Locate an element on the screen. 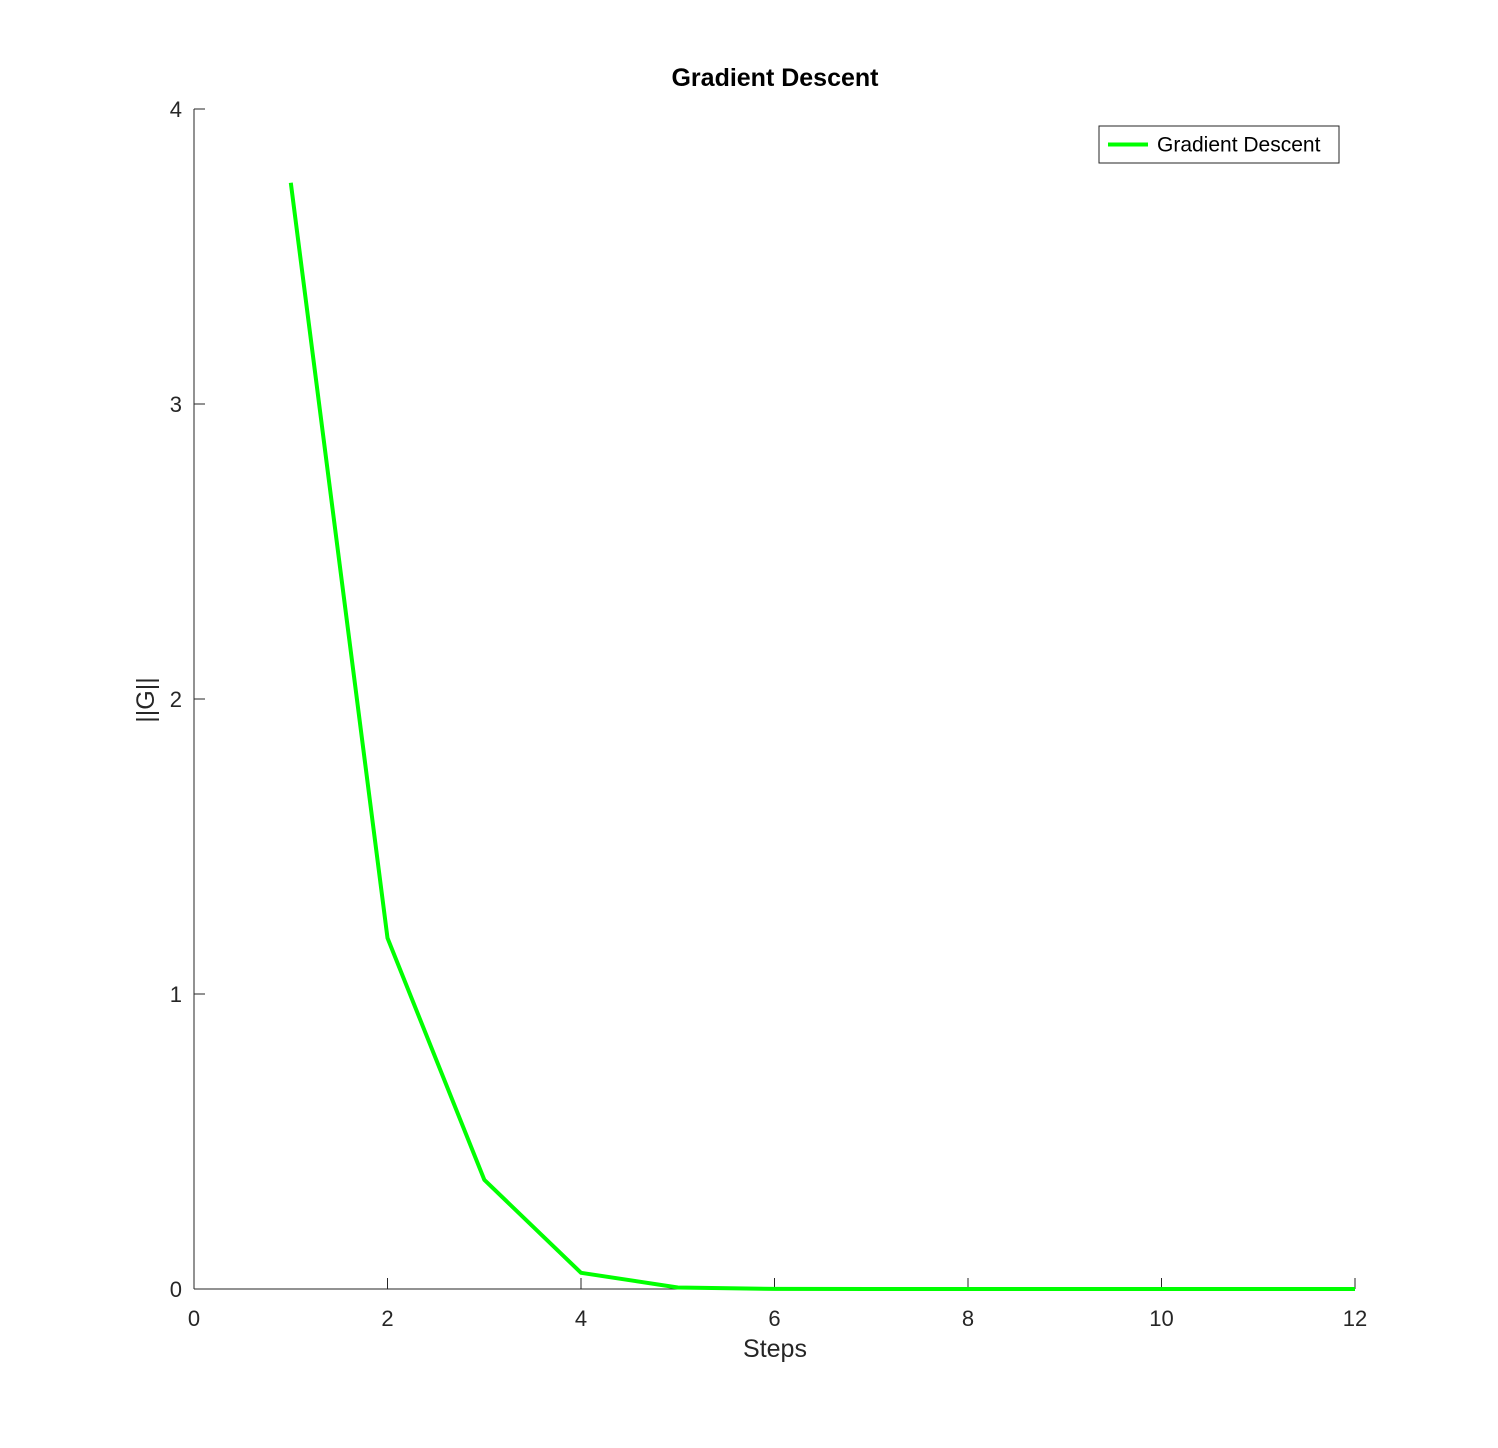  legend-label: Gradient Descent is located at coordinates (1239, 145).